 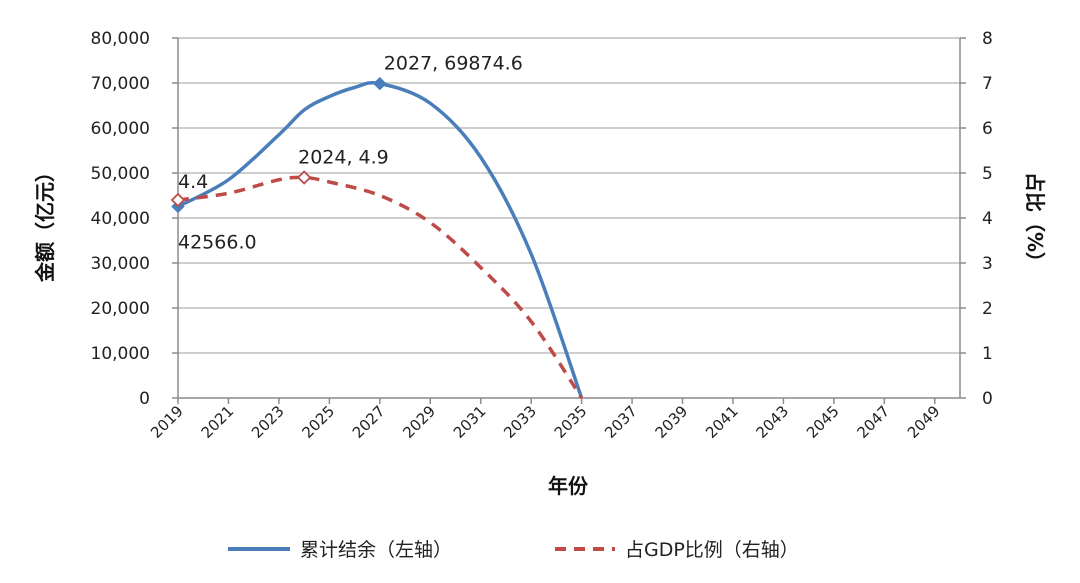 I want to click on x-tick-label: 2023, so click(x=268, y=422).